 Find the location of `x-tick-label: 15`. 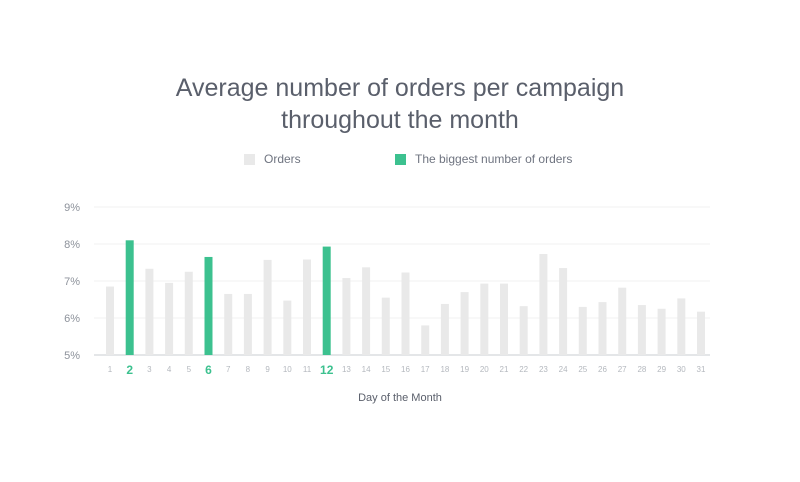

x-tick-label: 15 is located at coordinates (385, 369).